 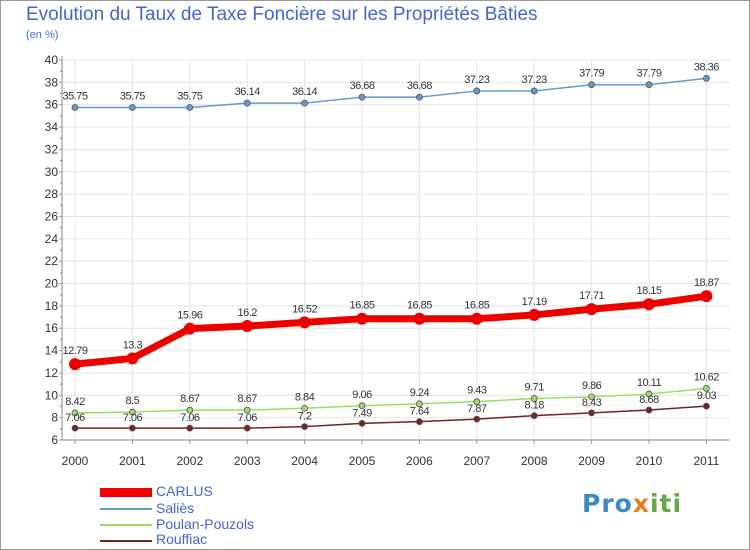 What do you see at coordinates (591, 296) in the screenshot?
I see `data-label-carlus: 17.71` at bounding box center [591, 296].